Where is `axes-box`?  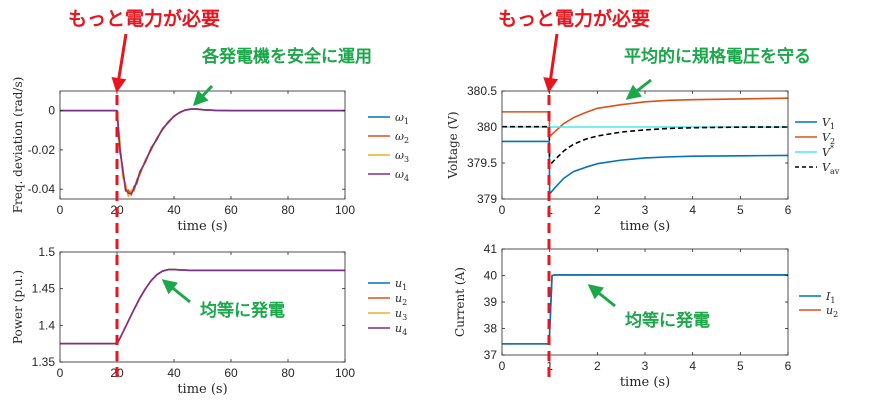
axes-box is located at coordinates (202, 307).